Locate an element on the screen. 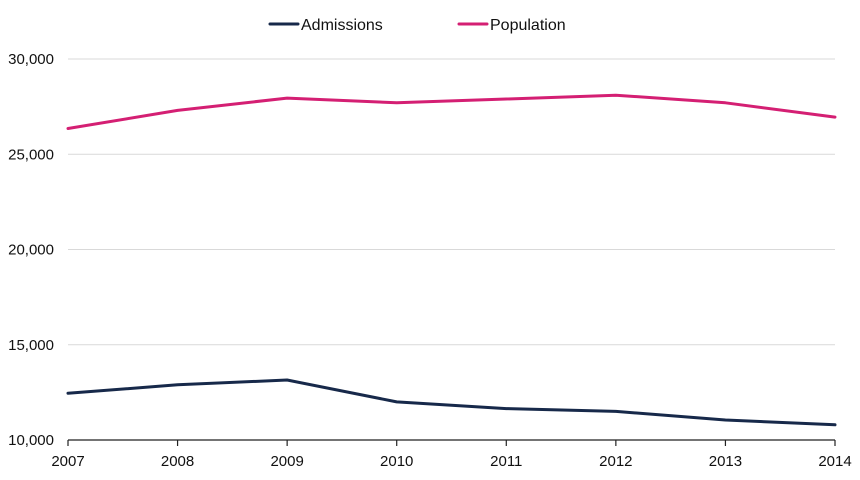 Image resolution: width=860 pixels, height=480 pixels. x-tick-label: 2013 is located at coordinates (725, 461).